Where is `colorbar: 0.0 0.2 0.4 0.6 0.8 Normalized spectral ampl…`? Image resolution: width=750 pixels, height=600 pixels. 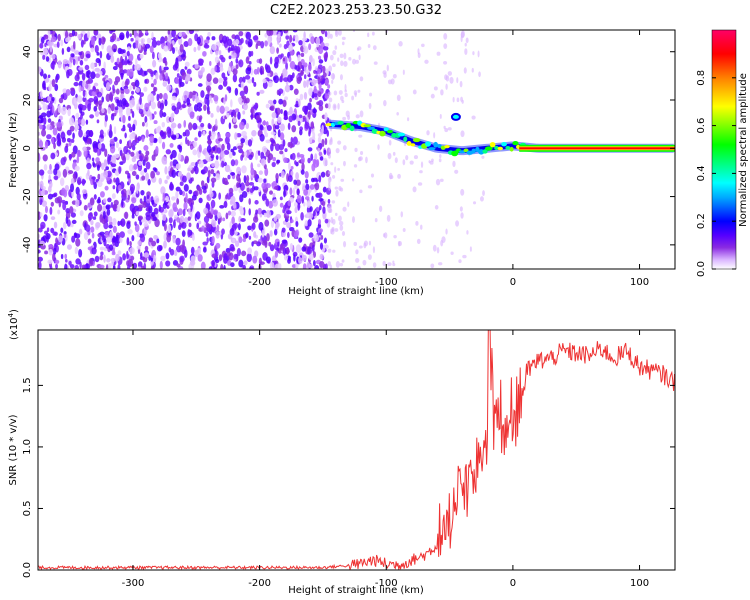 colorbar: 0.0 0.2 0.4 0.6 0.8 Normalized spectral ampl… is located at coordinates (722, 153).